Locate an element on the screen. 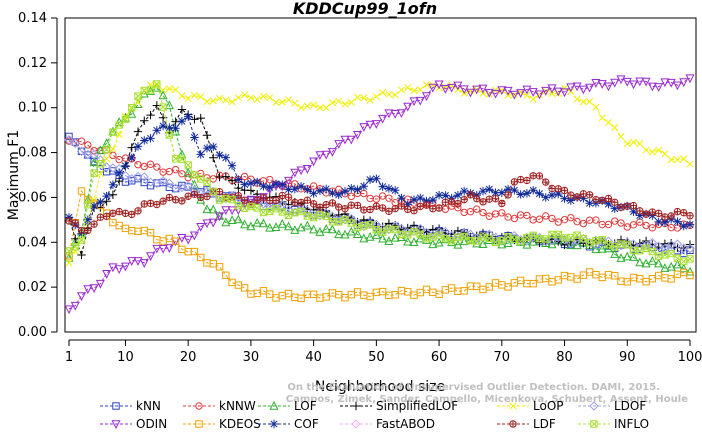 The height and width of the screenshot is (434, 702). series-ldf is located at coordinates (379, 203).